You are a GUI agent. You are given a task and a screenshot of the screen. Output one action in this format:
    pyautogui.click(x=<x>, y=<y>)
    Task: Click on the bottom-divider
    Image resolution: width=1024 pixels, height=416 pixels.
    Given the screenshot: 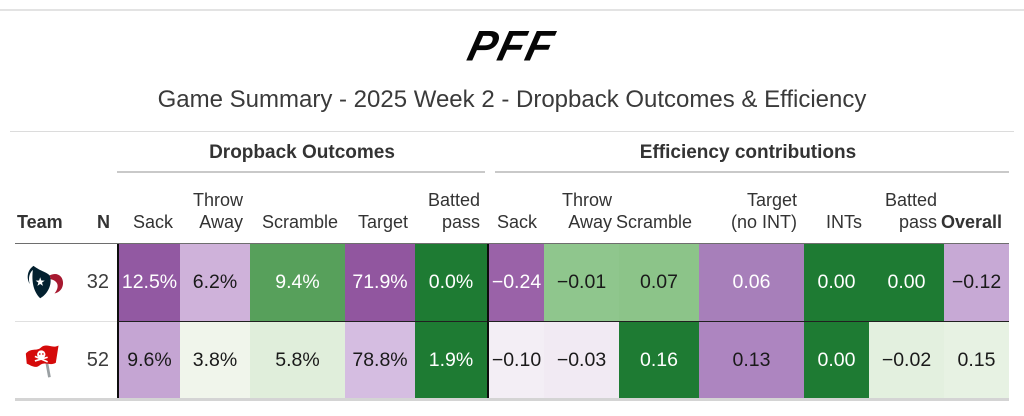 What is the action you would take?
    pyautogui.click(x=512, y=399)
    